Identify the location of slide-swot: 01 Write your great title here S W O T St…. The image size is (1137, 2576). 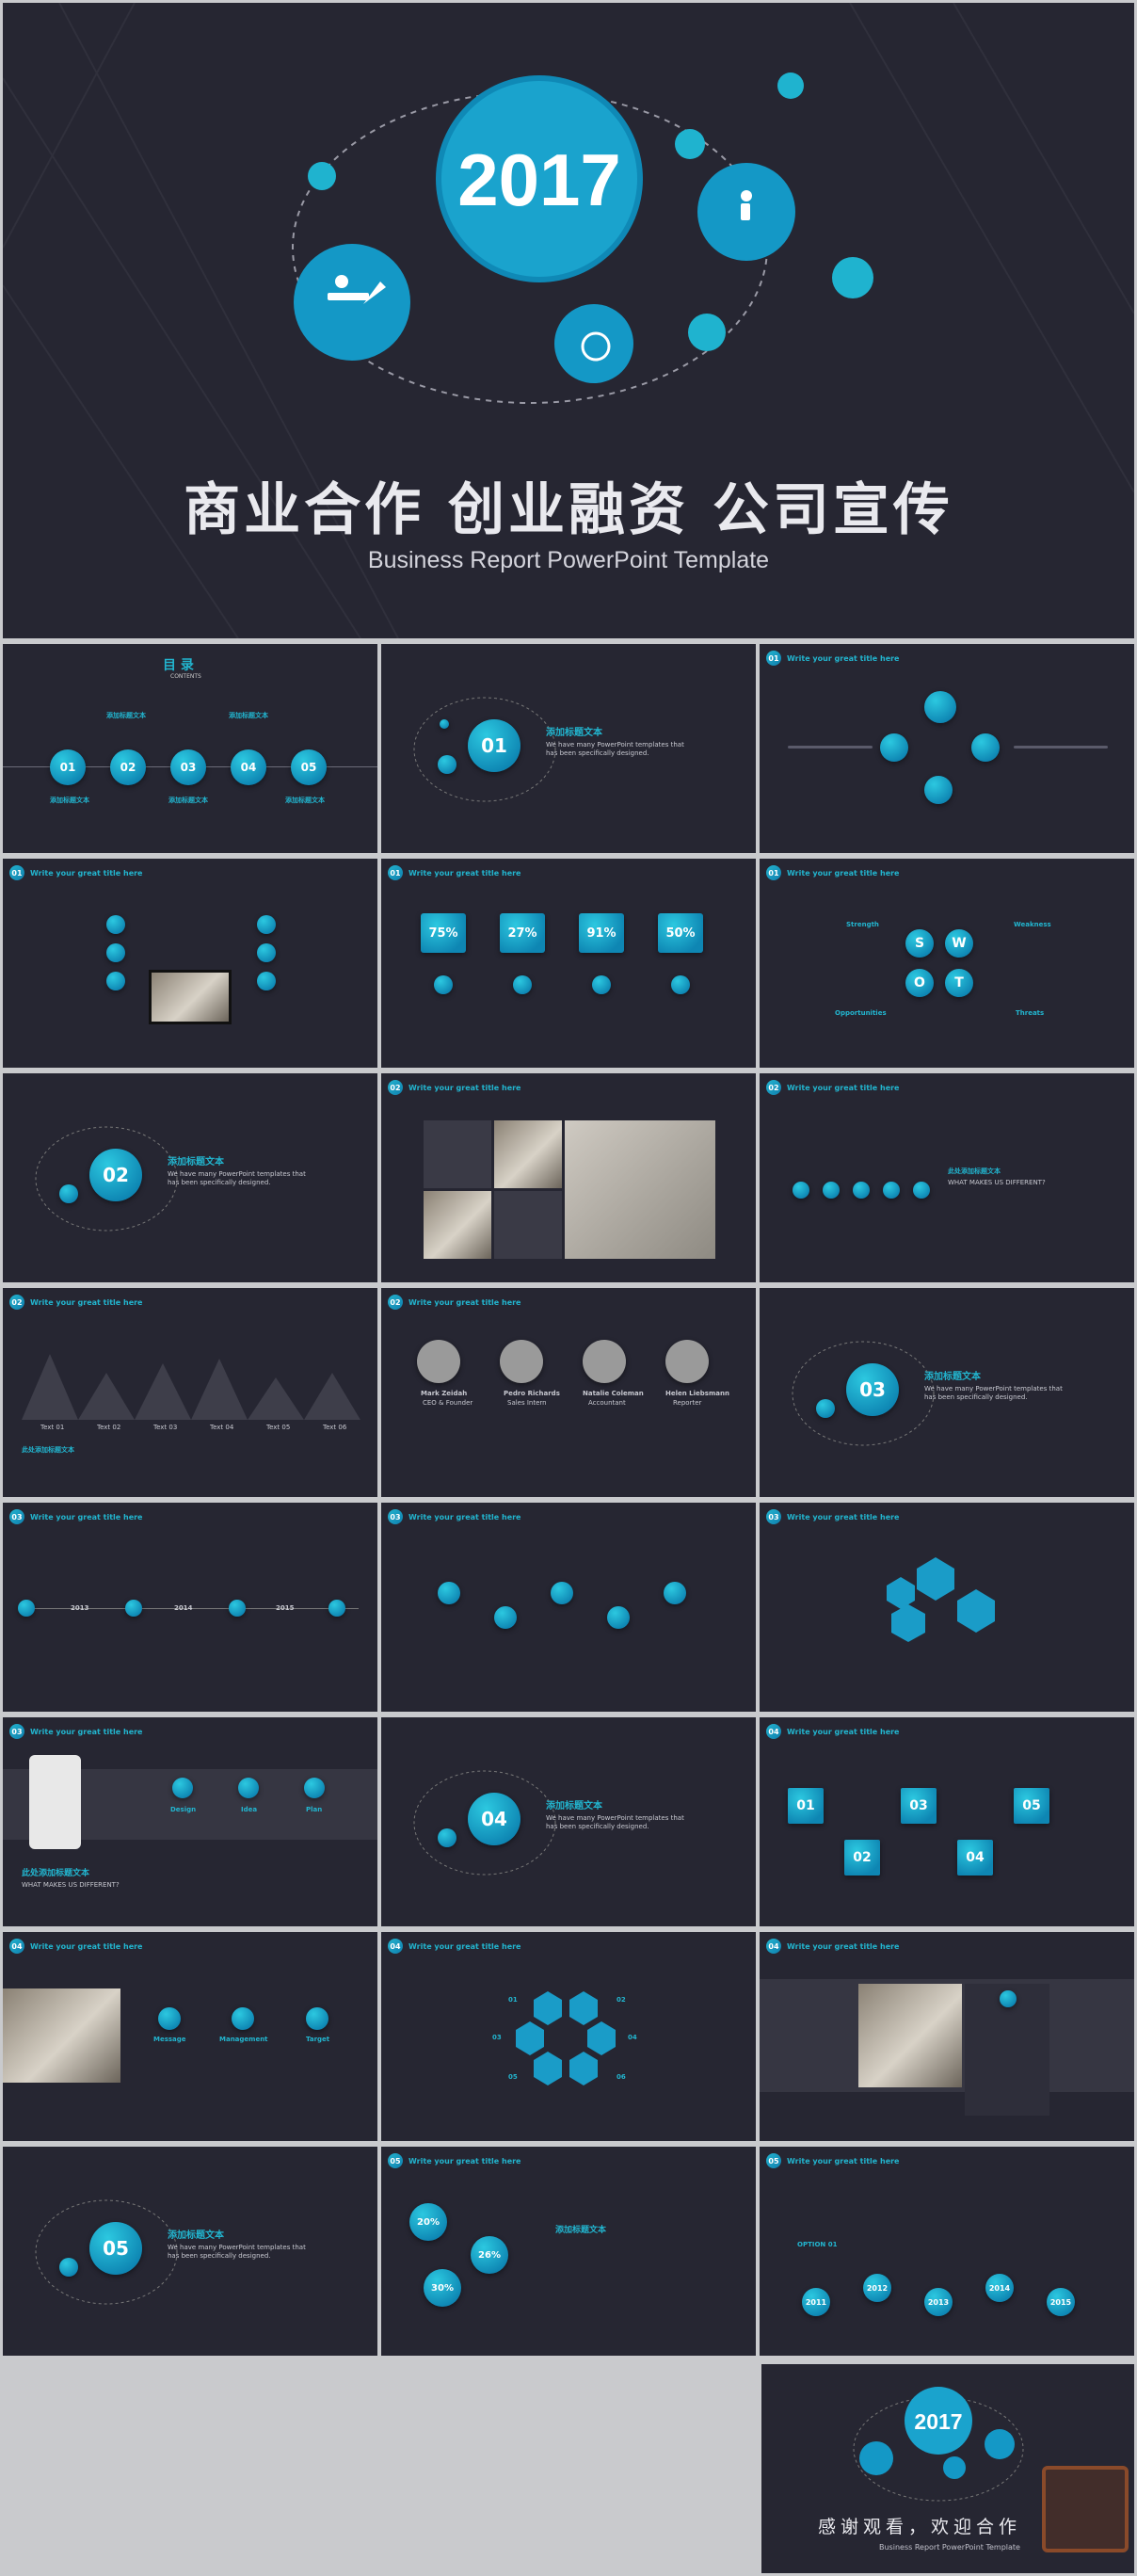
(947, 963).